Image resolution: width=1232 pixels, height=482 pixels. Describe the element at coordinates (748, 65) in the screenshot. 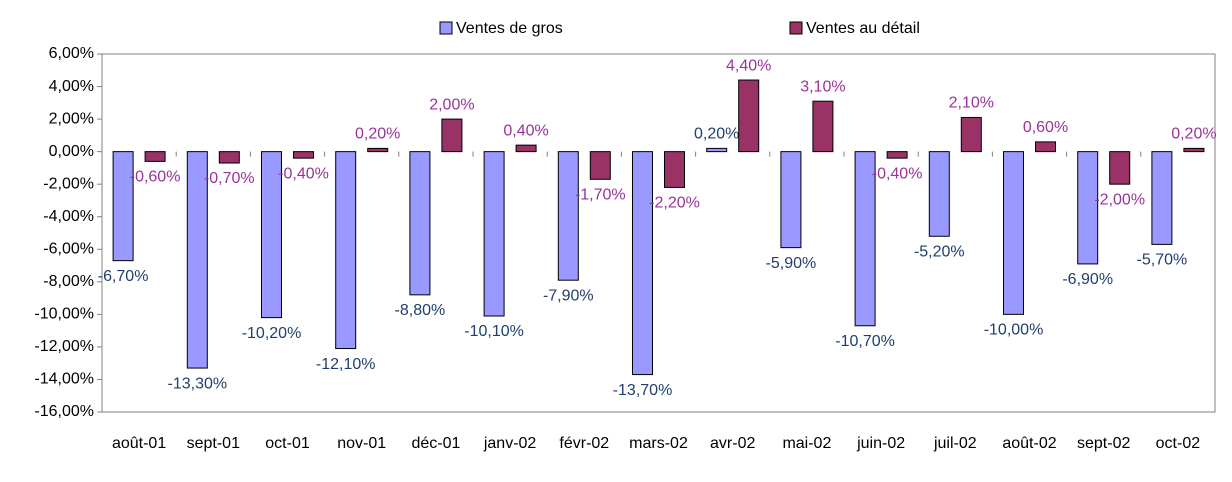

I see `data-label: 4,40%` at that location.